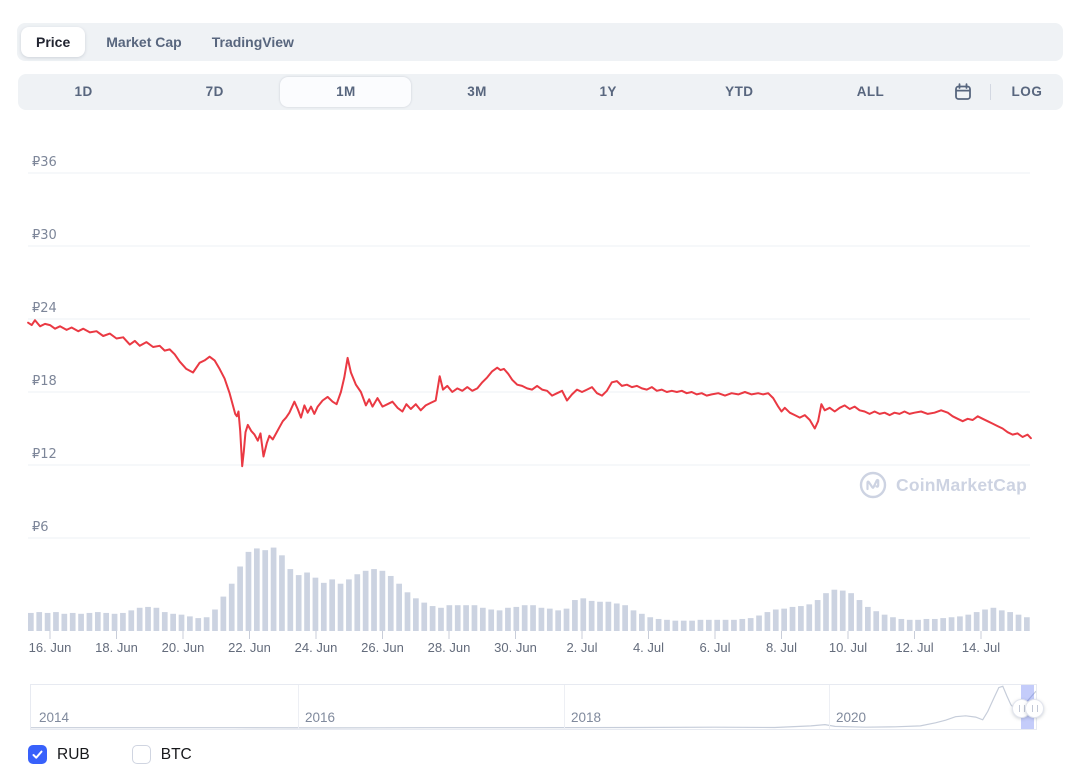  Describe the element at coordinates (529, 589) in the screenshot. I see `volume-bars` at that location.